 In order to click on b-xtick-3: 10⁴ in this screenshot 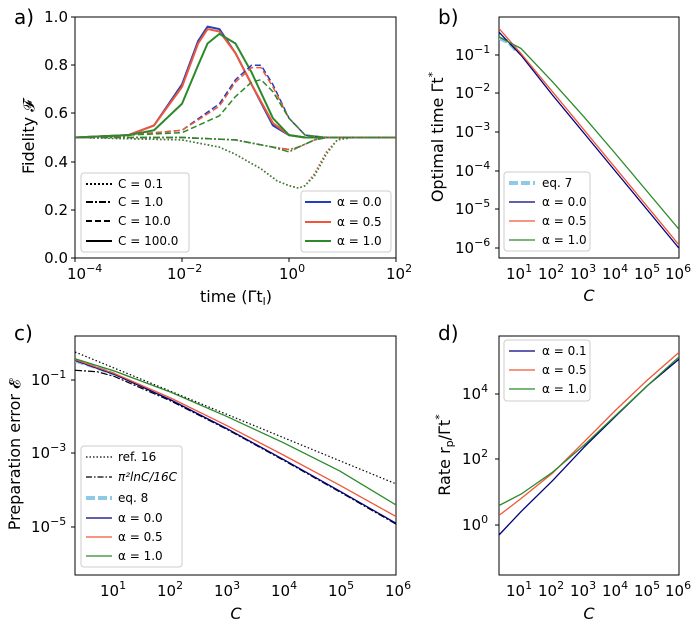, I will do `click(615, 272)`.